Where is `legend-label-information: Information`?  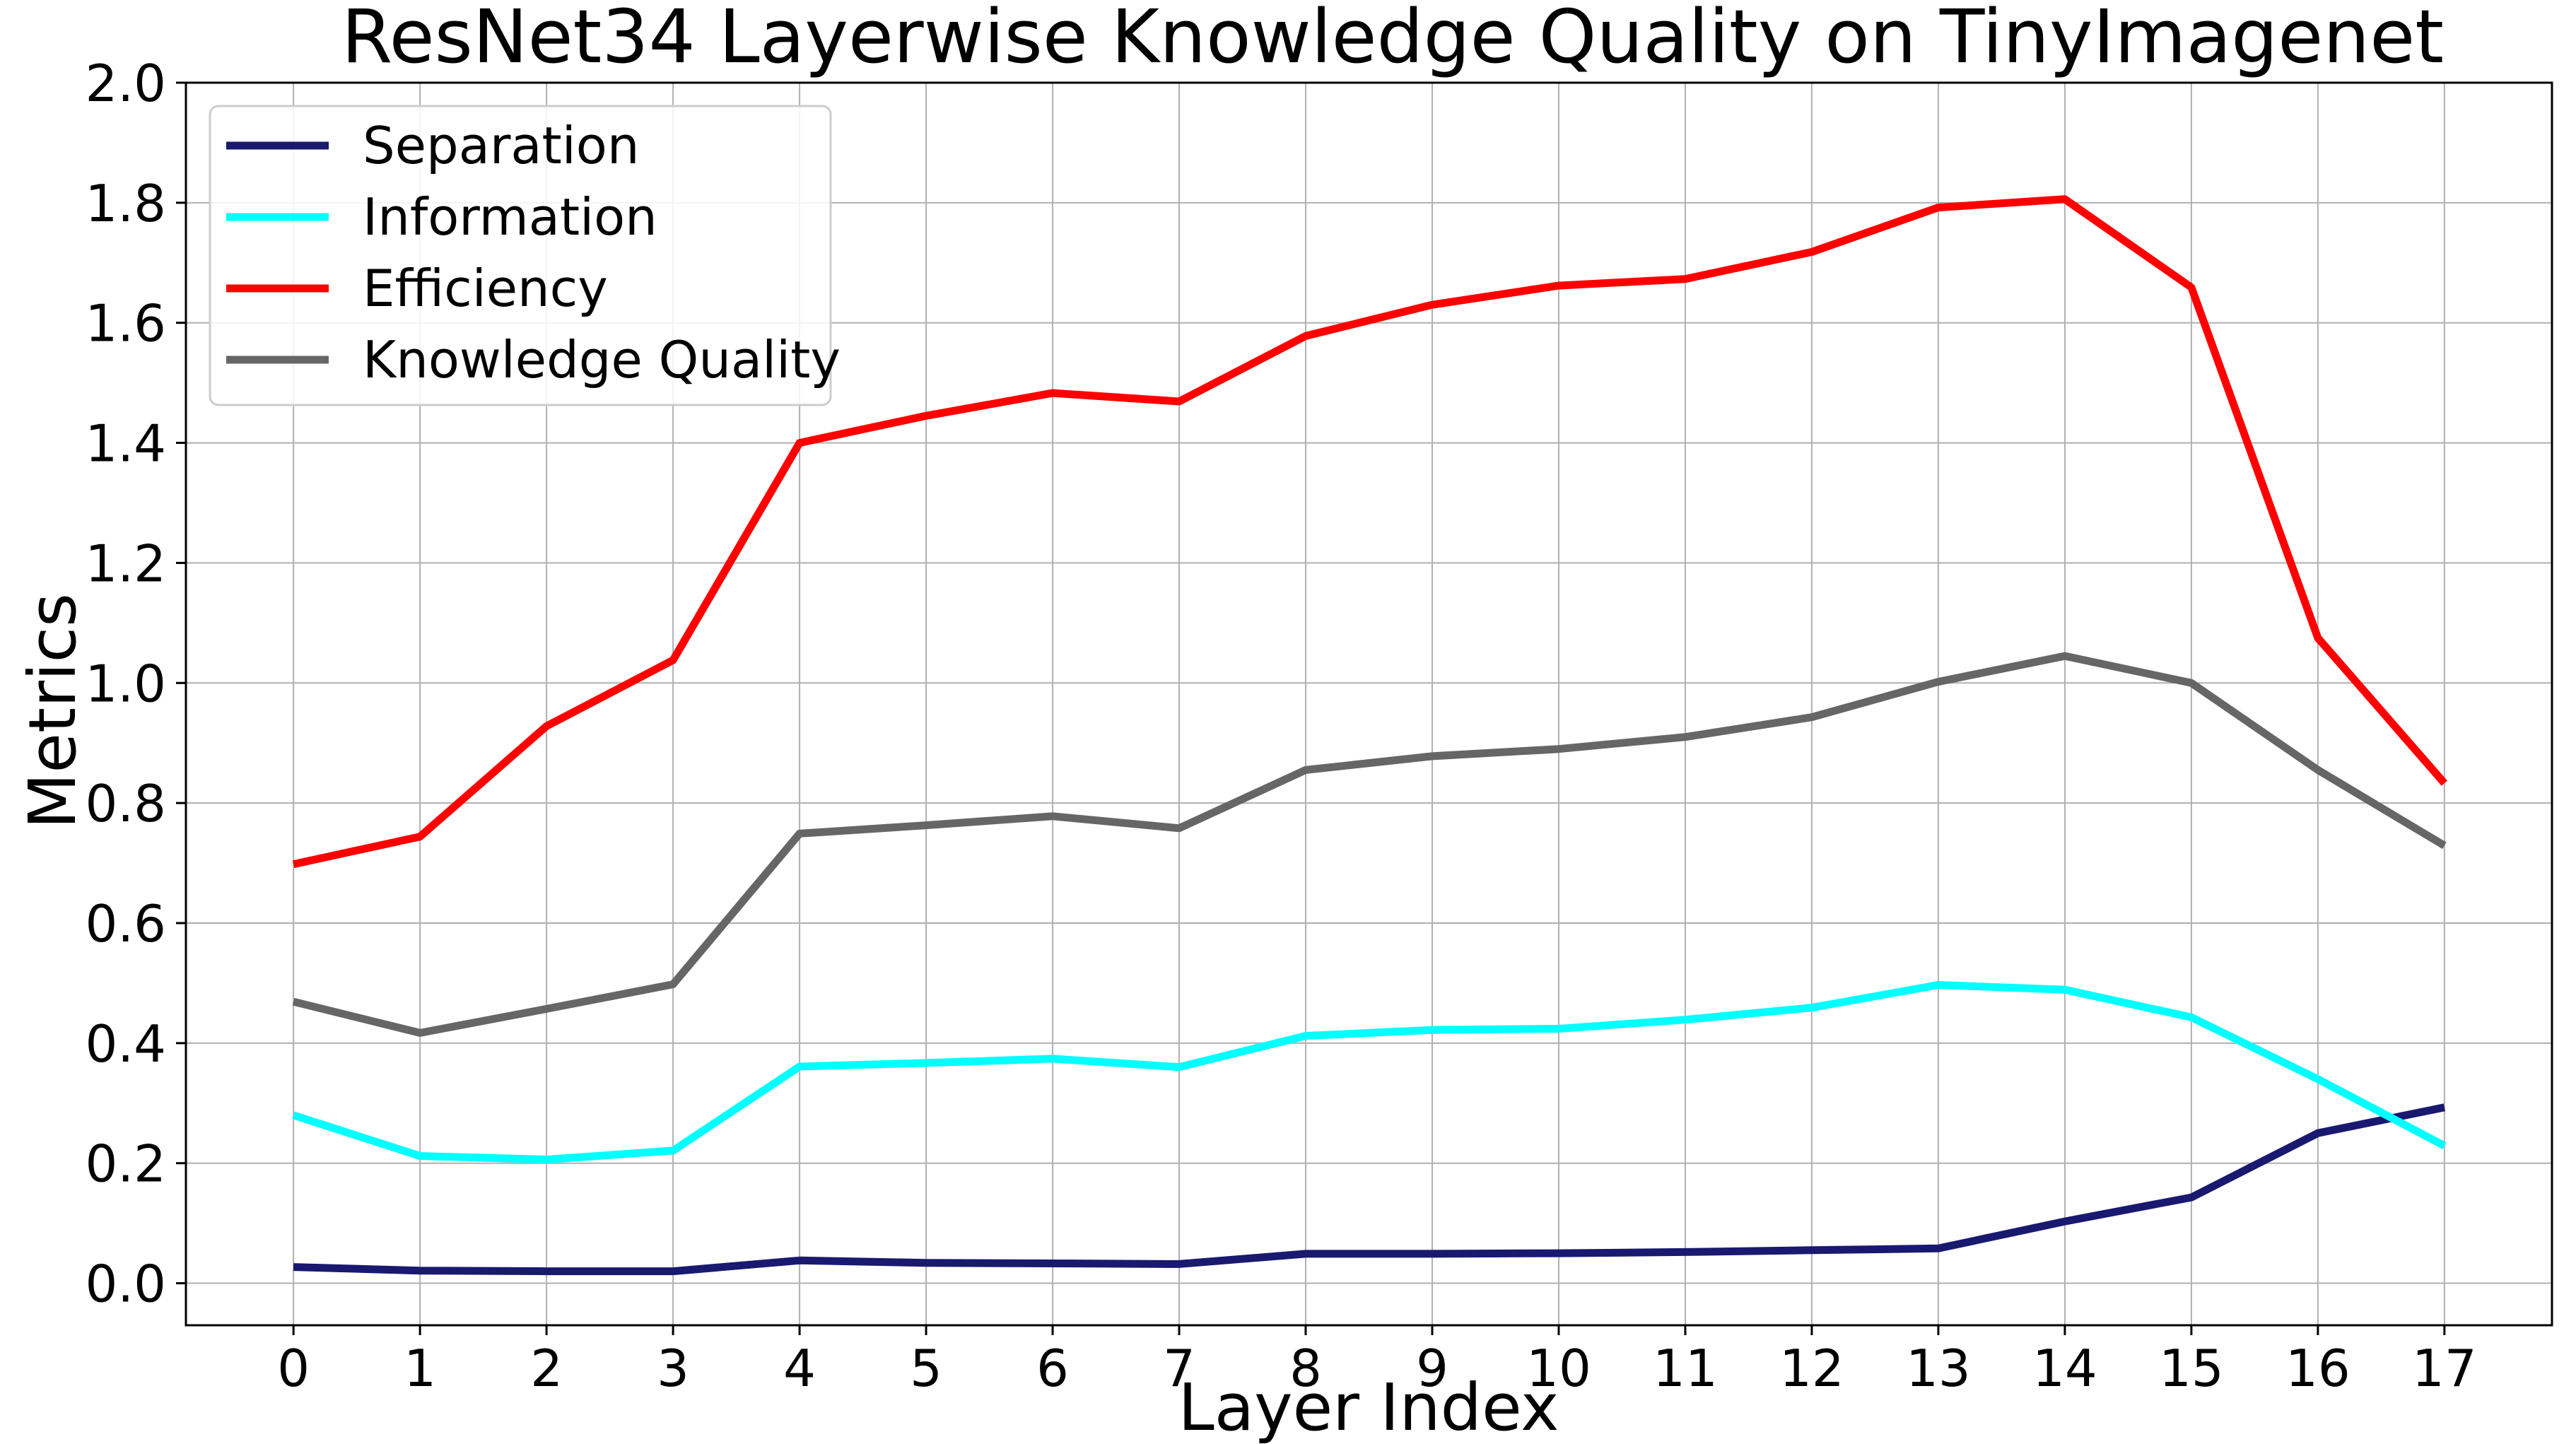 legend-label-information: Information is located at coordinates (510, 217).